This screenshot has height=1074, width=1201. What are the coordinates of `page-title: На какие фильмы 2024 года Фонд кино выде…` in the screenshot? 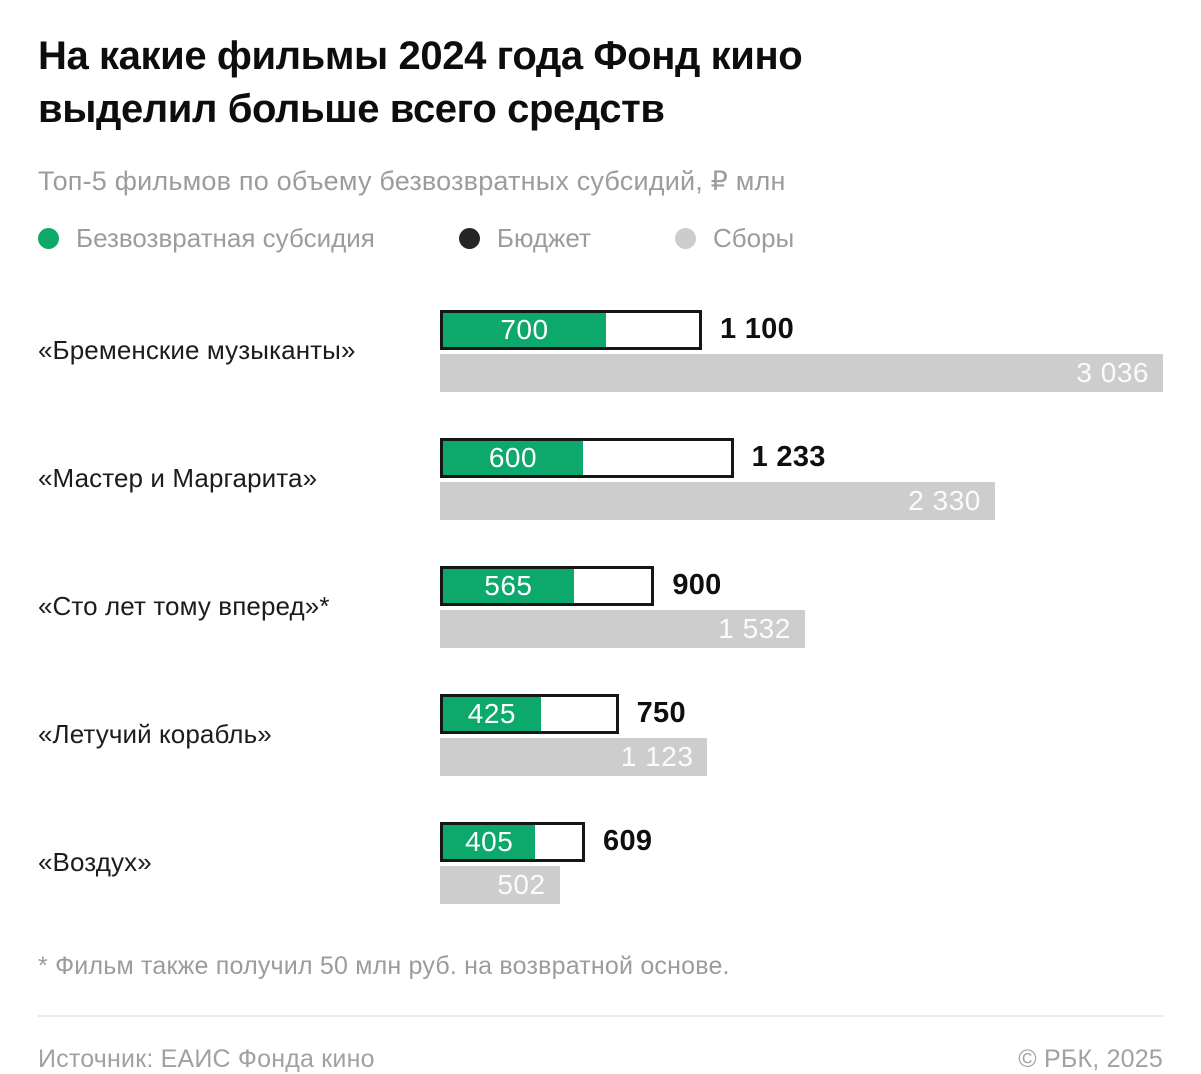 It's located at (600, 83).